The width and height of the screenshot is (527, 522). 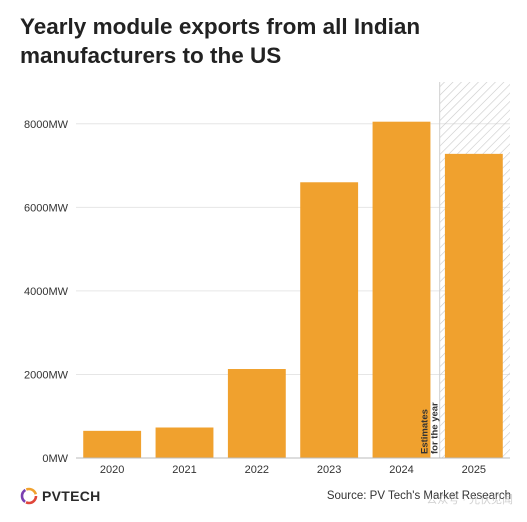 What do you see at coordinates (112, 470) in the screenshot?
I see `x-tick-label: 2020` at bounding box center [112, 470].